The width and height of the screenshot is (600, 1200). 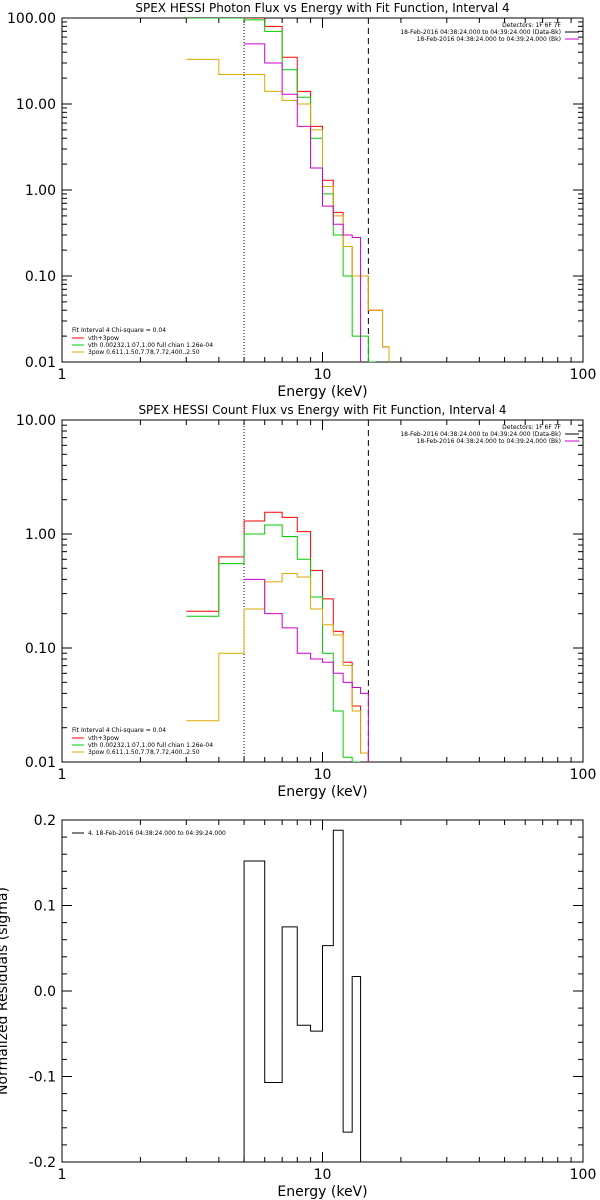 What do you see at coordinates (5, 991) in the screenshot?
I see `y-axis-title: Normalized Residuals (sigma)` at bounding box center [5, 991].